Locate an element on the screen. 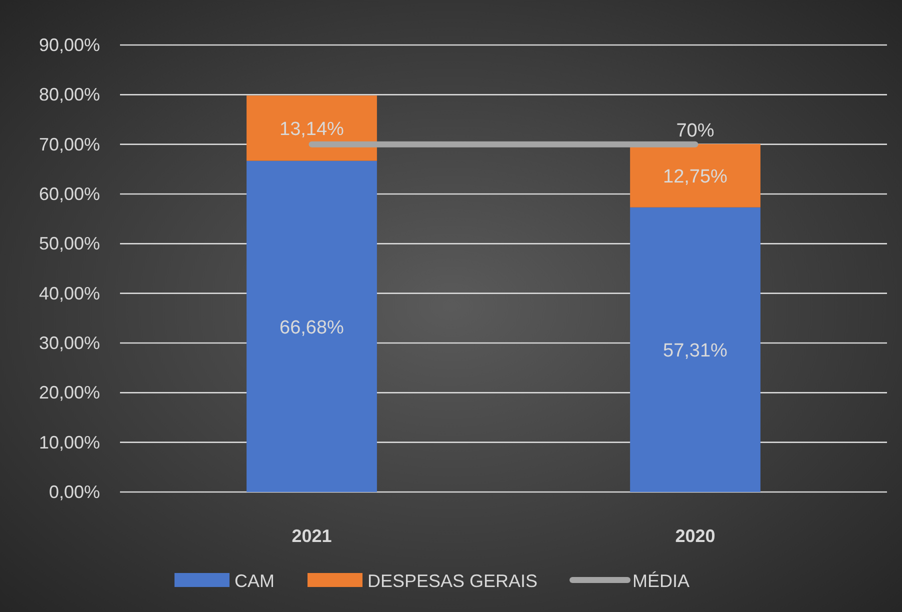 Image resolution: width=902 pixels, height=612 pixels. y-tick-label: 60,00% is located at coordinates (69, 194).